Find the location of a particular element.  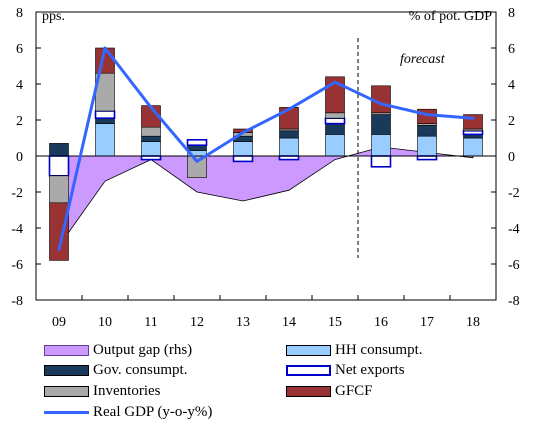

x-tick-label-15: 15 is located at coordinates (335, 322).